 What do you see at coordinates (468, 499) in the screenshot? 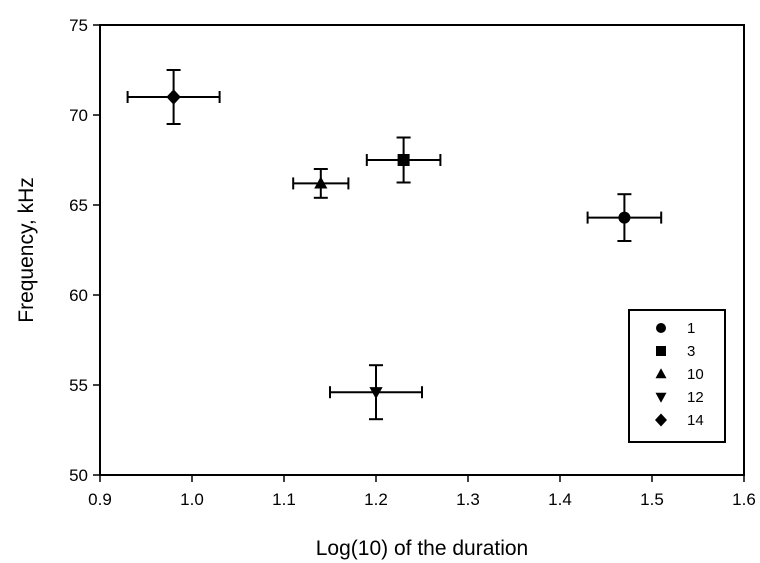
I see `x-tick-label: 1.3` at bounding box center [468, 499].